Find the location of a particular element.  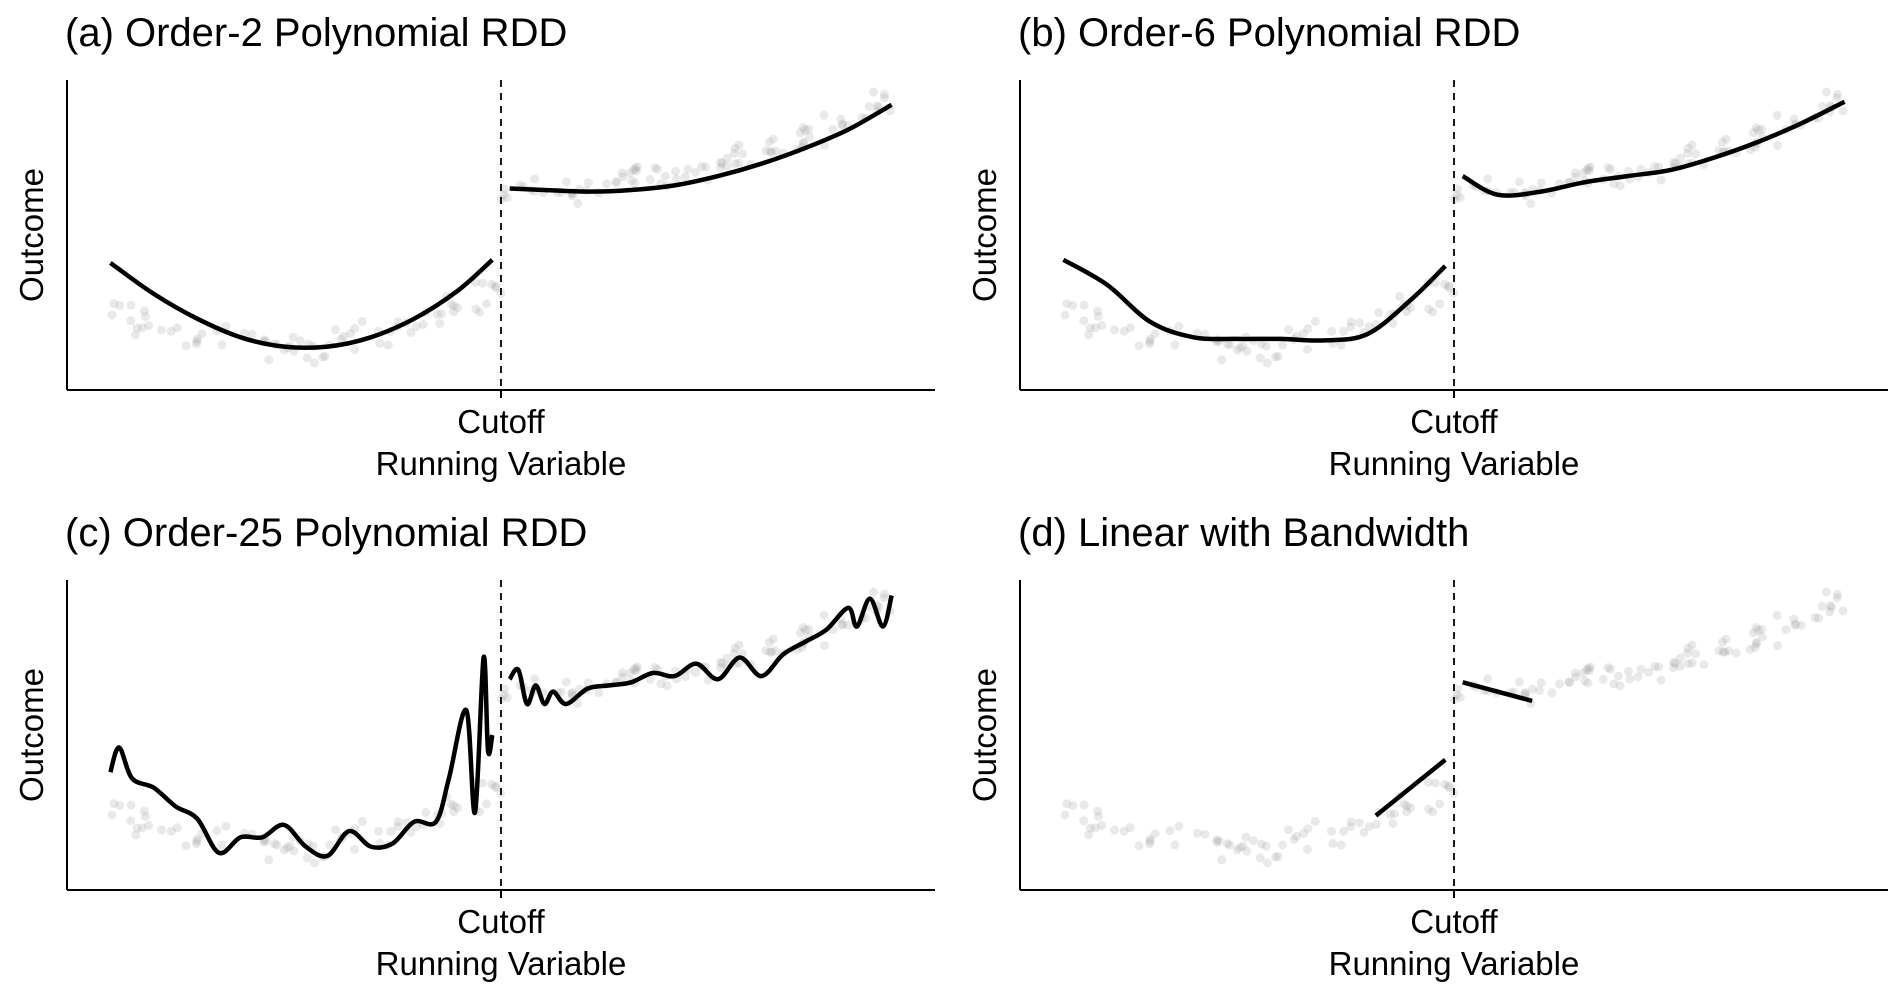

points-layer is located at coordinates (1454, 727).